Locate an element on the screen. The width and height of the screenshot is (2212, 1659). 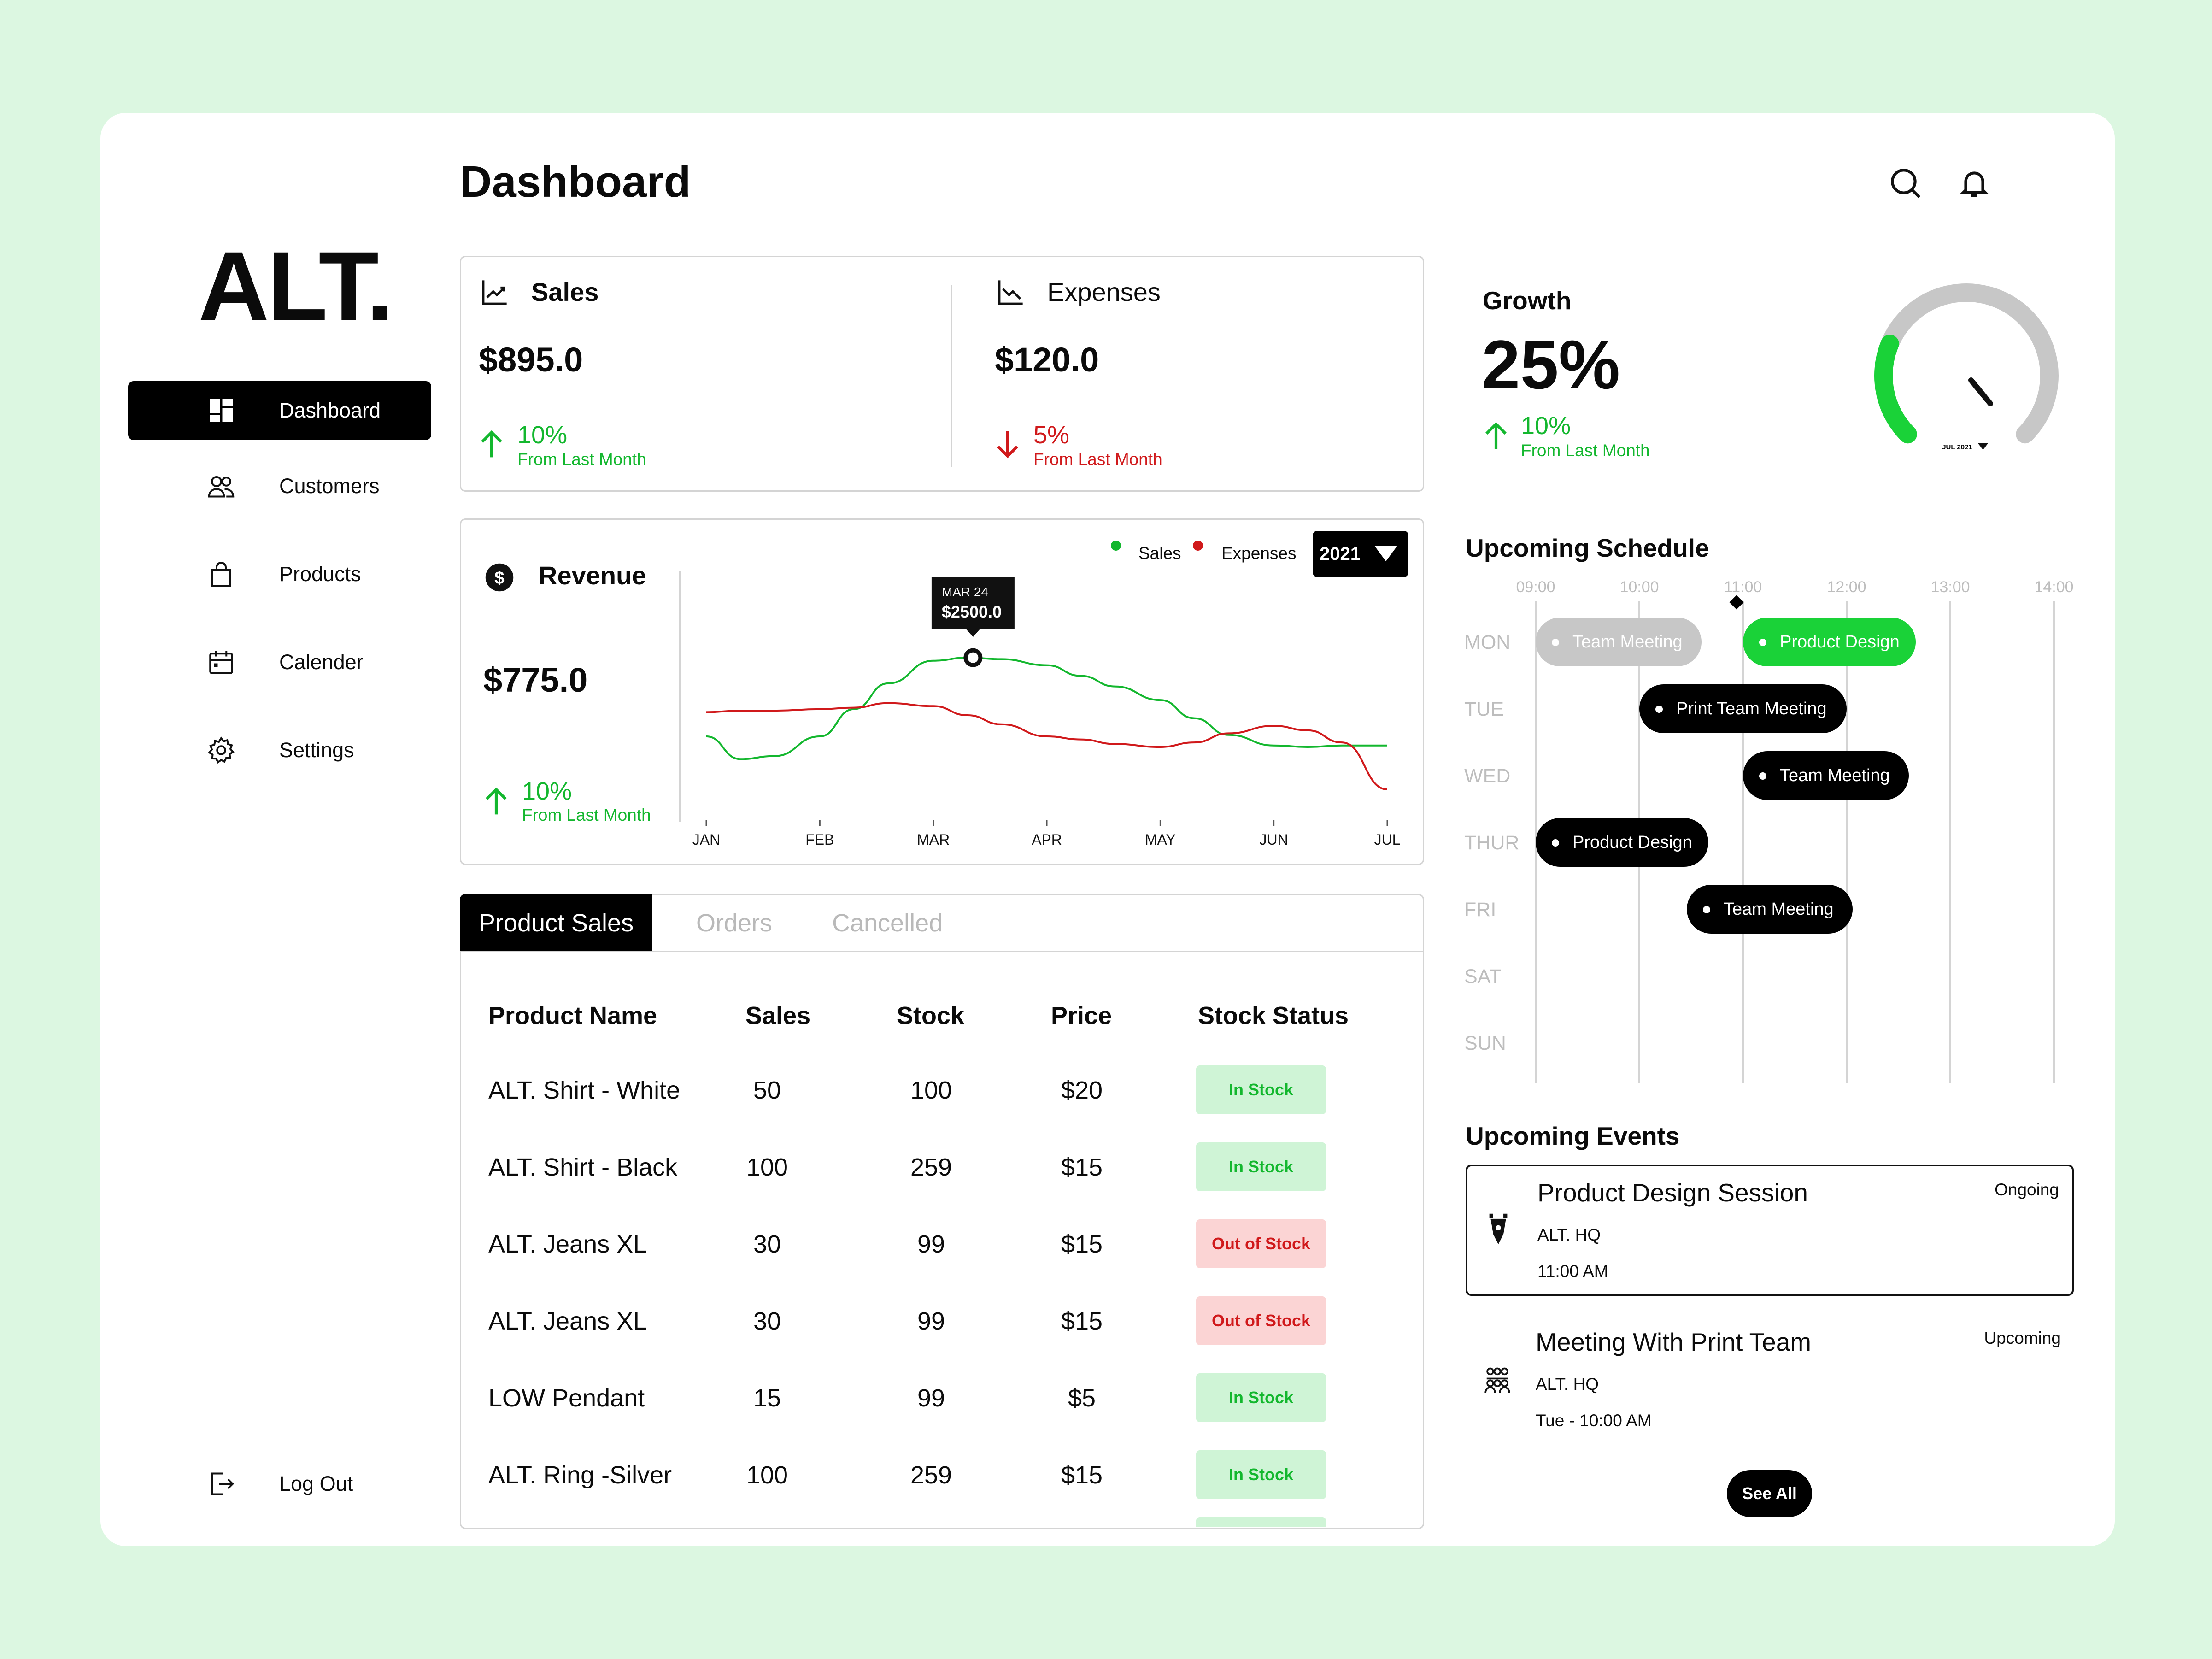
logout-button: Log Out is located at coordinates (279, 1483).